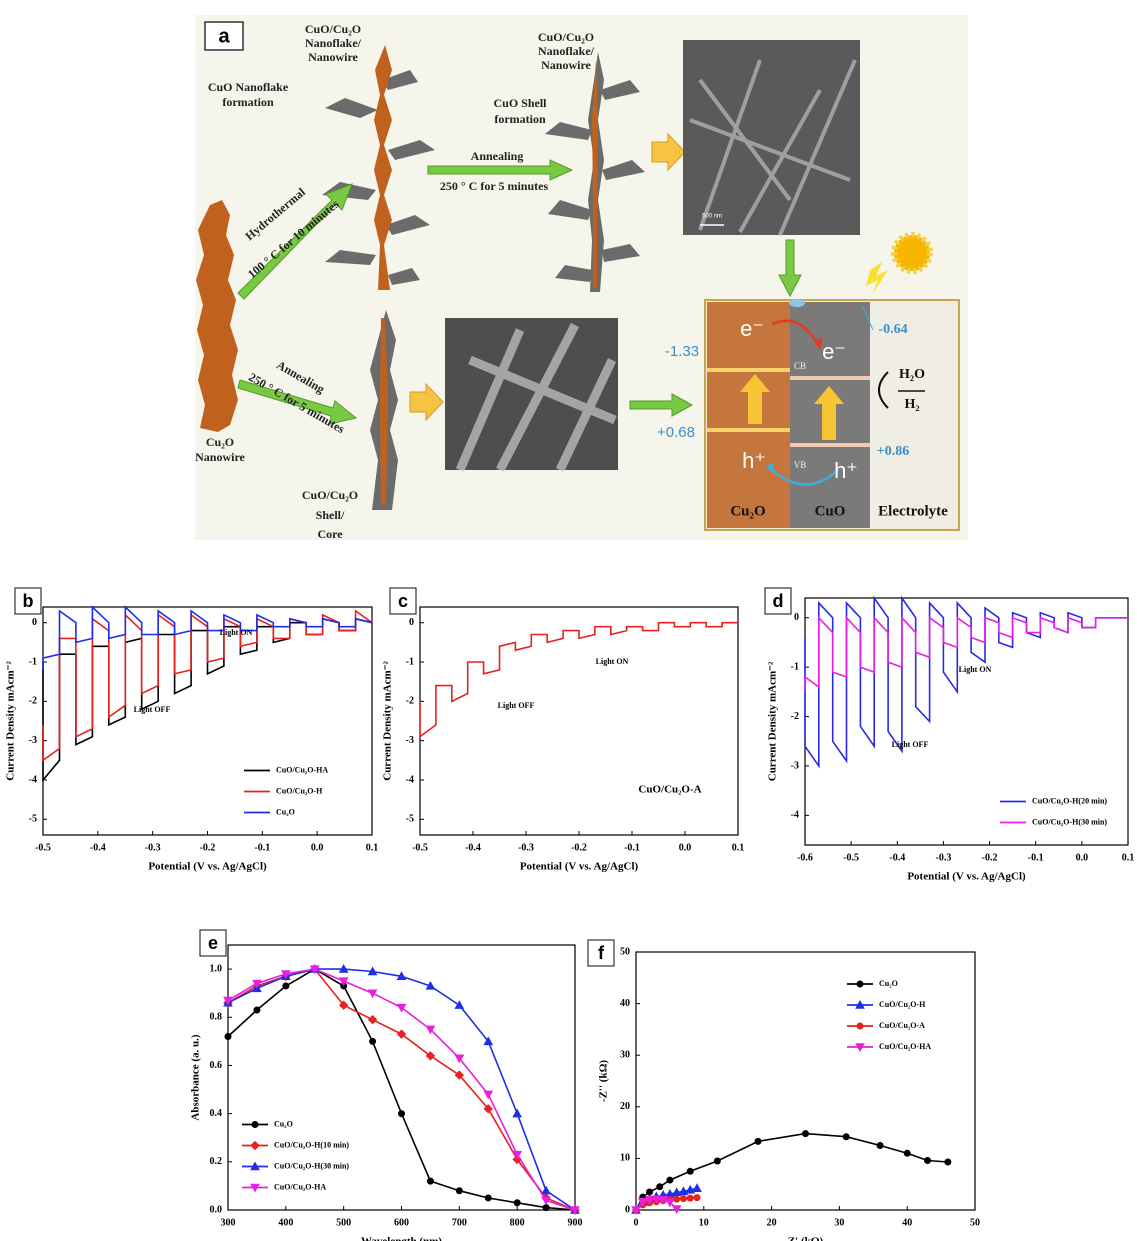  I want to click on x-tick-label: 20, so click(772, 1222).